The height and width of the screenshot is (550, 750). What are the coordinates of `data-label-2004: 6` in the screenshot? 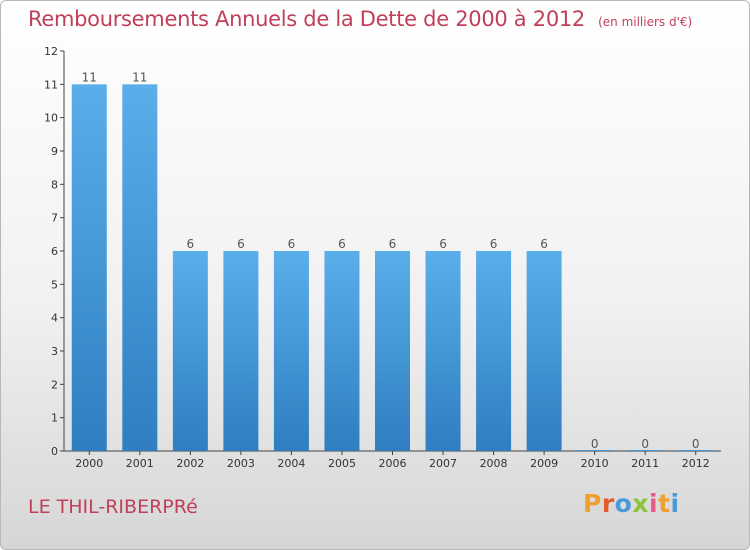 It's located at (292, 244).